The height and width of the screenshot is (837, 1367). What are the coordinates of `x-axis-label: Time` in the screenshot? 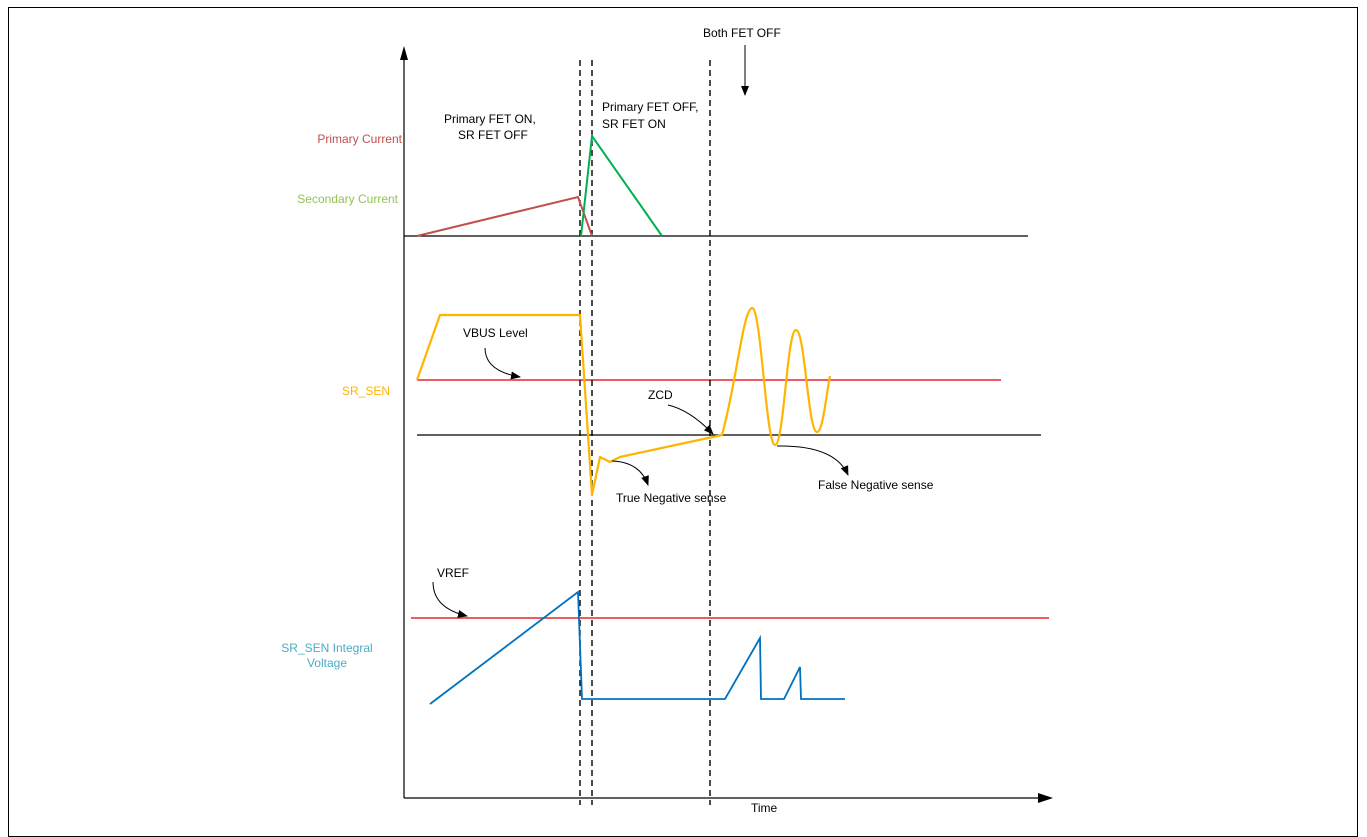 It's located at (764, 808).